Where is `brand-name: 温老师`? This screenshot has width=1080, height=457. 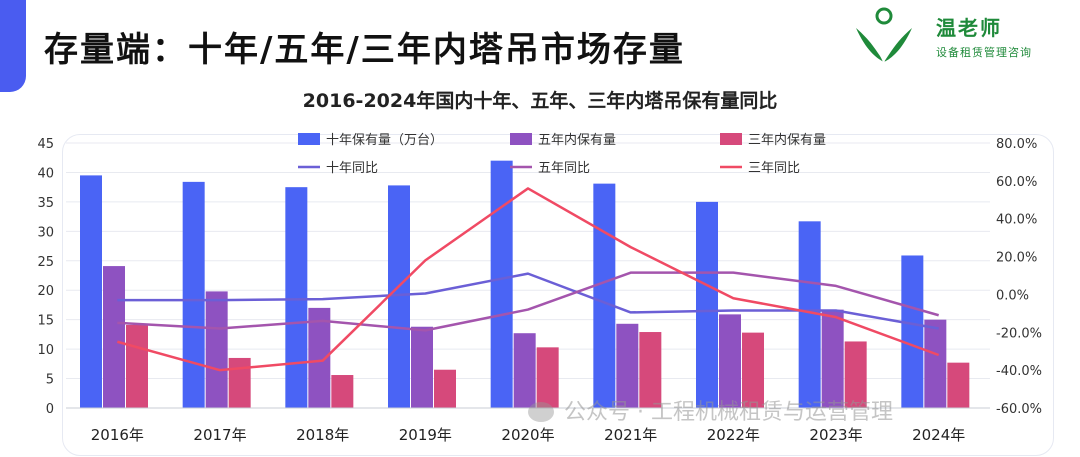 brand-name: 温老师 is located at coordinates (969, 28).